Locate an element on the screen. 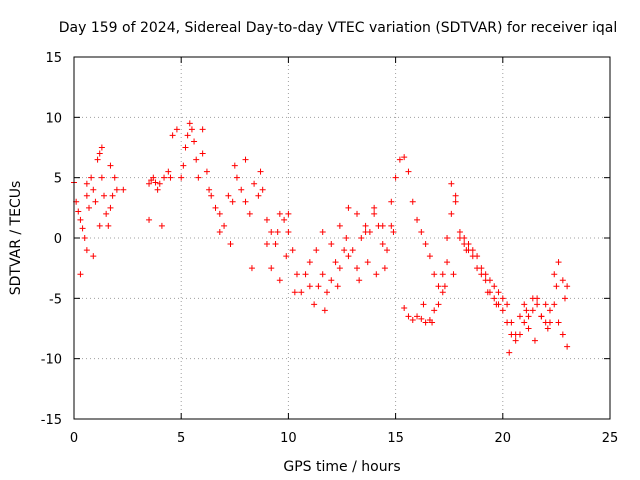 The image size is (640, 480). y-tick-label: -5 is located at coordinates (55, 299).